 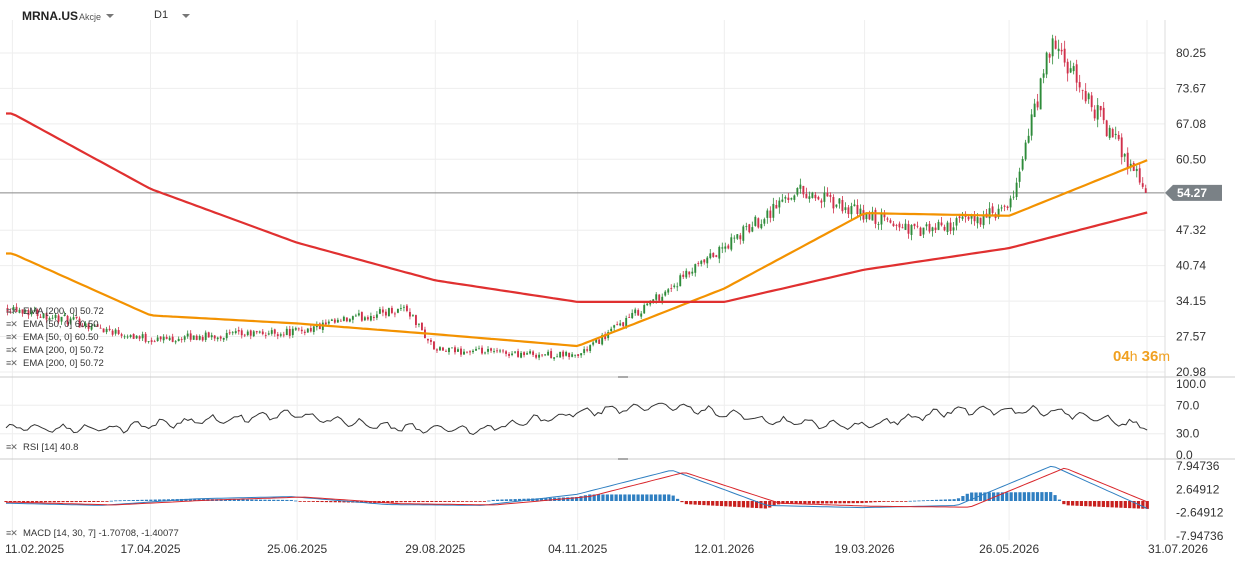 I want to click on macd-legend: ≡✕ MACD [14, 30, 7] -1.70708, -1.40077, so click(x=92, y=533).